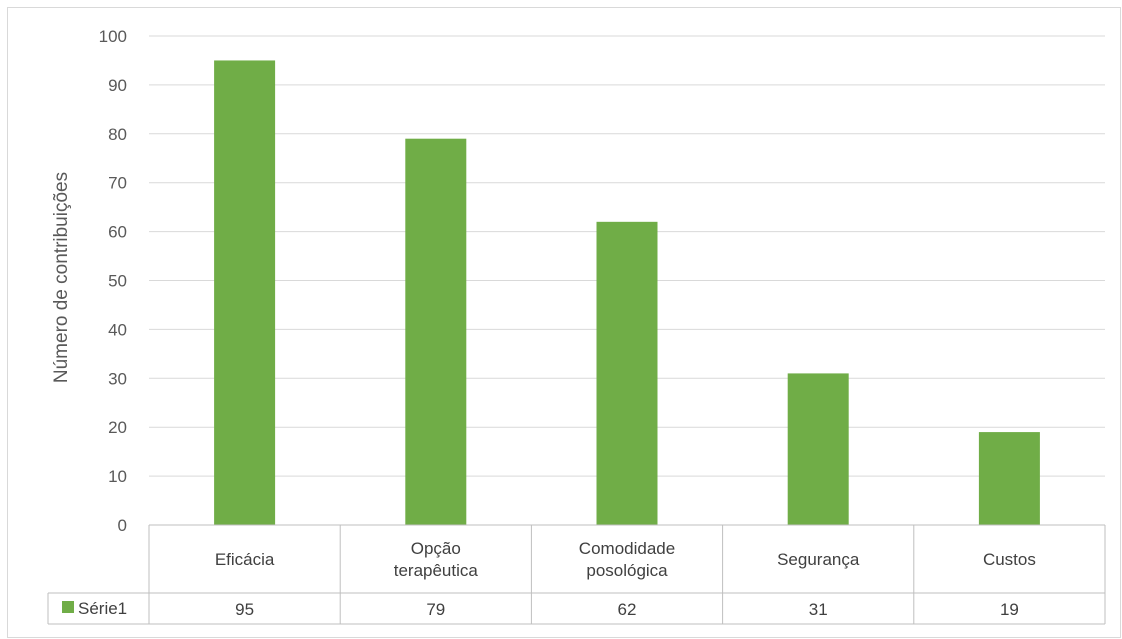 This screenshot has width=1122, height=639. I want to click on y-tick-label: 20, so click(117, 427).